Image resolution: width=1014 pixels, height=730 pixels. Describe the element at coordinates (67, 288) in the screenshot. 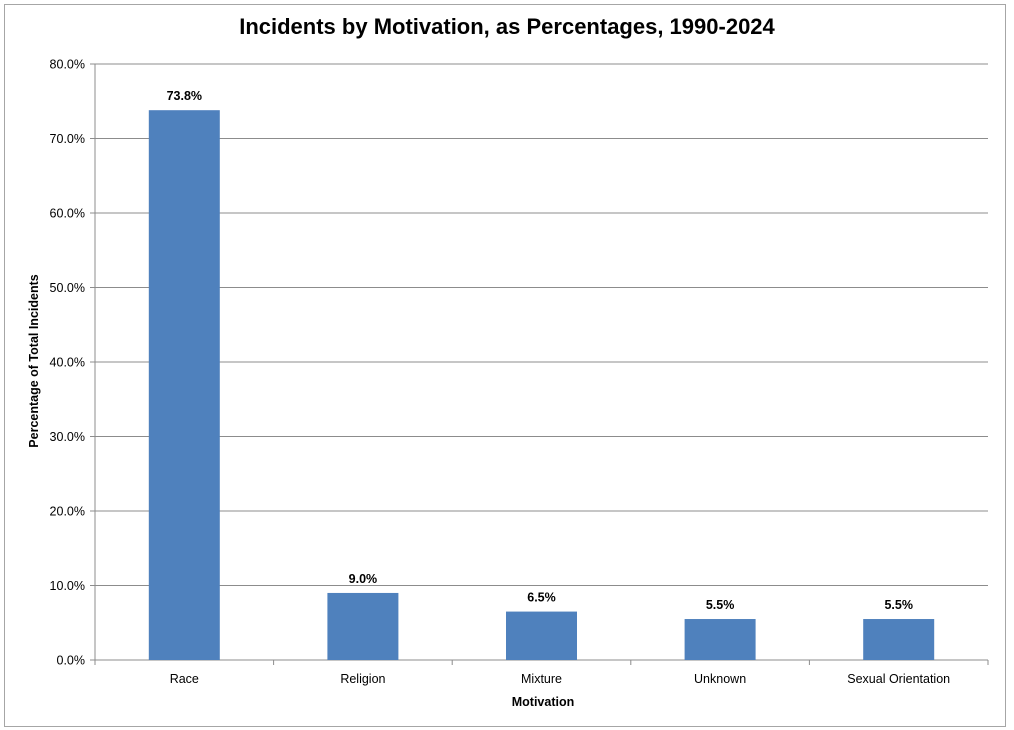

I see `y-tick-label: 50.0%` at that location.